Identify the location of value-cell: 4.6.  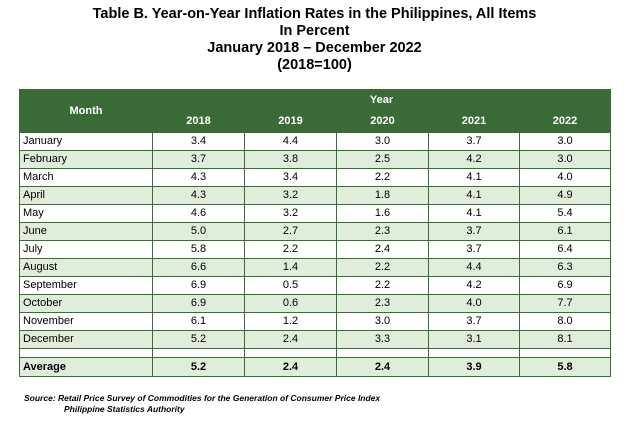
(198, 213).